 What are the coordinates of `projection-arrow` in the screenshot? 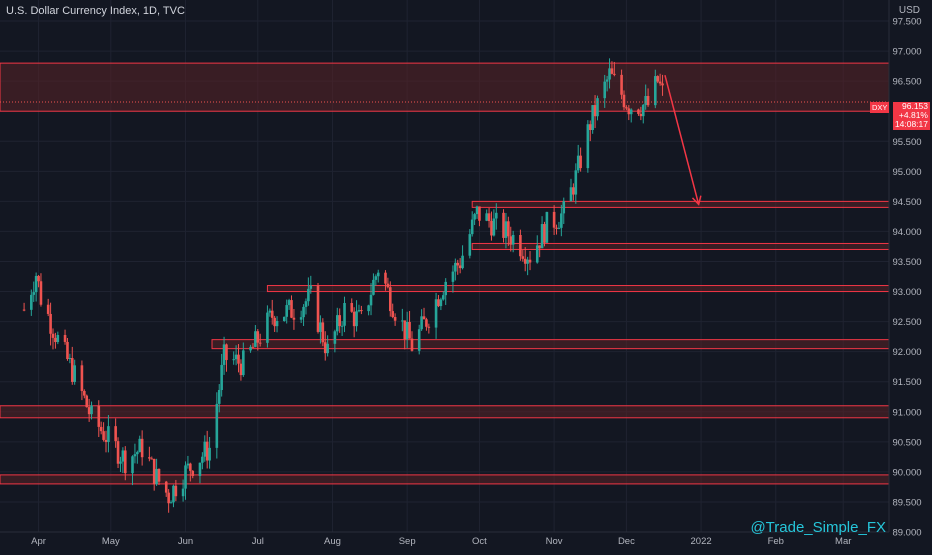 It's located at (683, 140).